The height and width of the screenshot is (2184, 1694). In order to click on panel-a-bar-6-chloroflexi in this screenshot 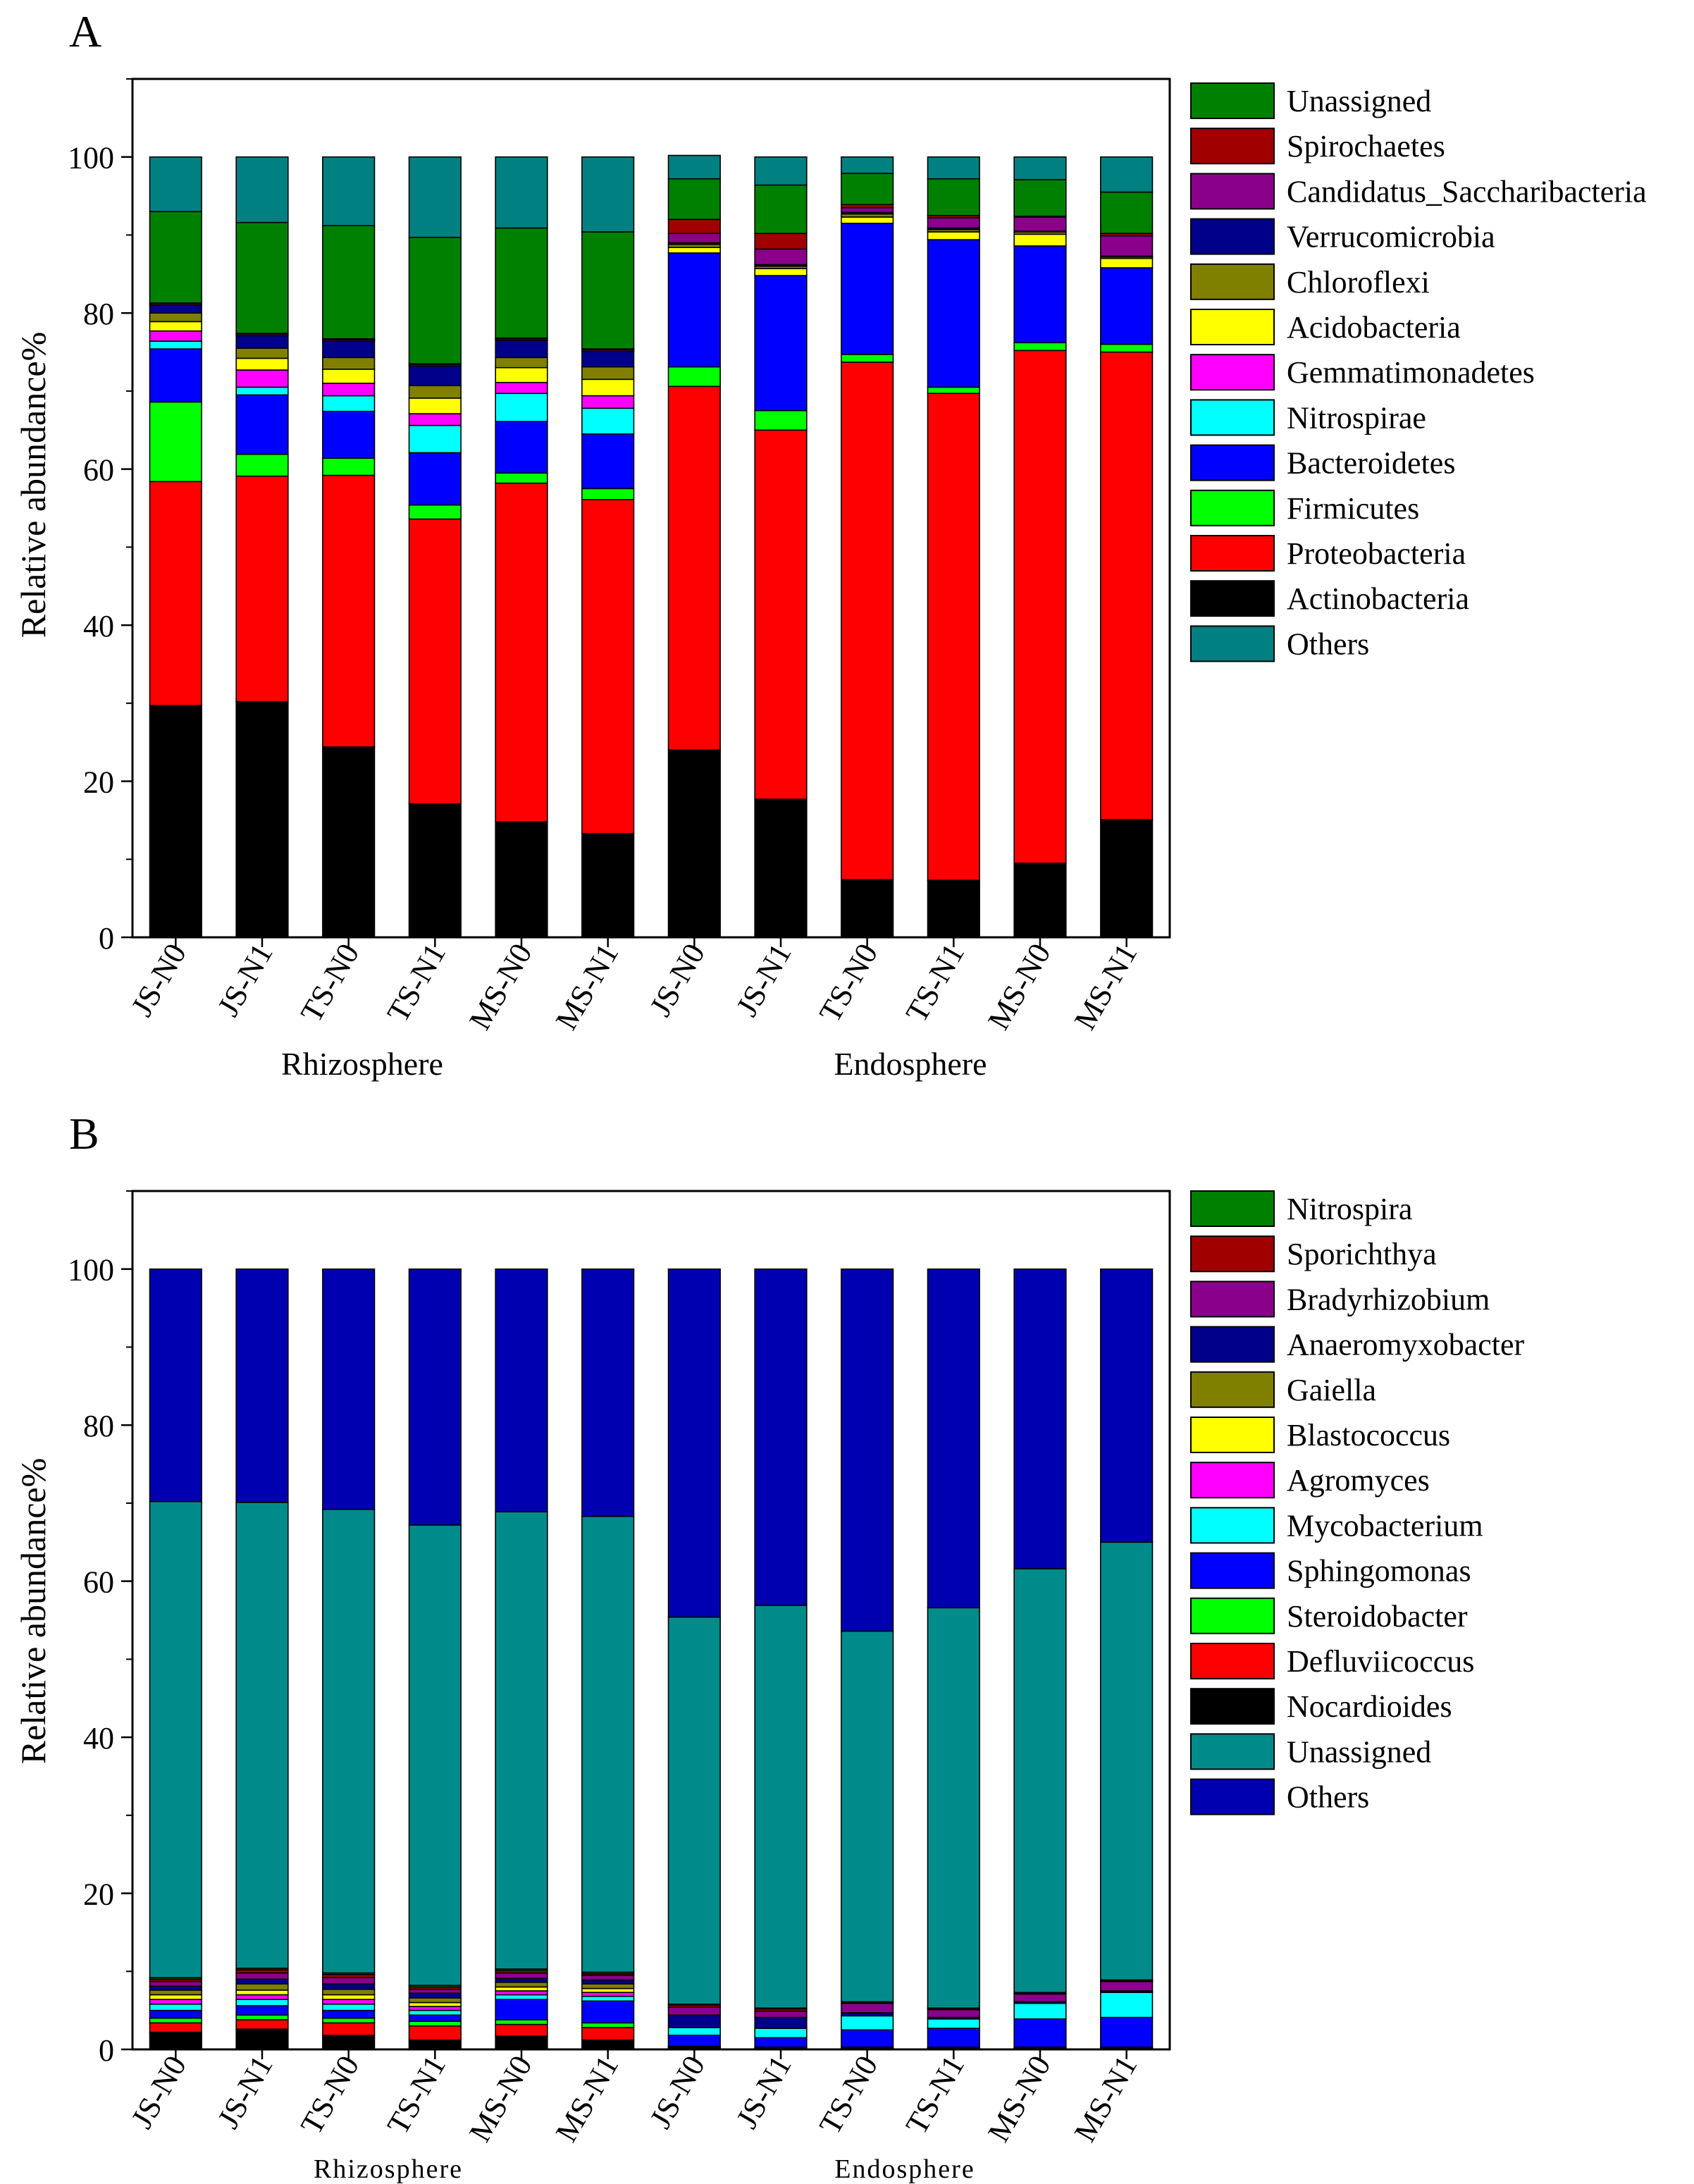, I will do `click(608, 374)`.